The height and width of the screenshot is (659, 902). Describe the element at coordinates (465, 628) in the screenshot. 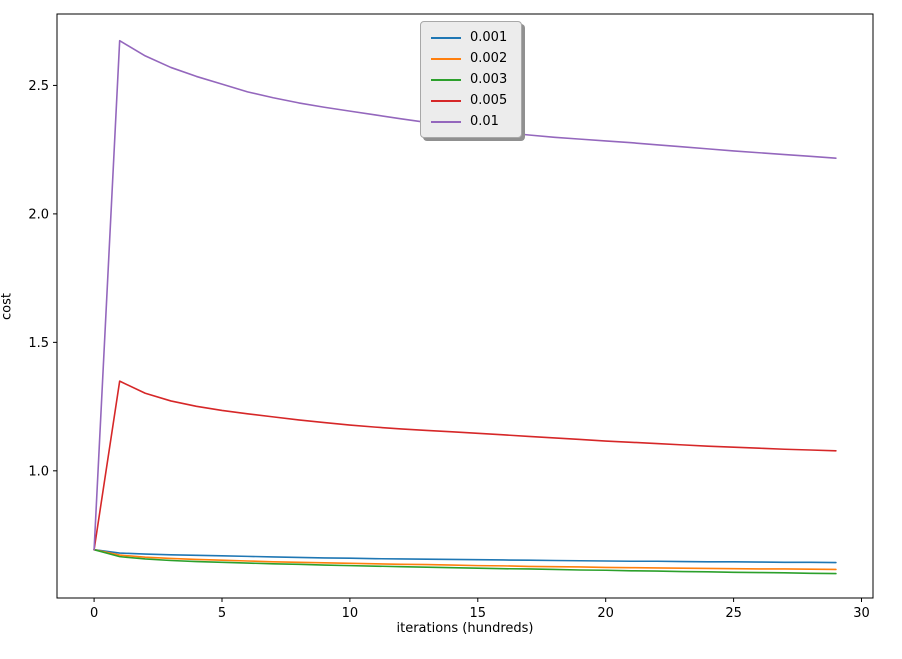

I see `x-axis-label: iterations (hundreds)` at that location.